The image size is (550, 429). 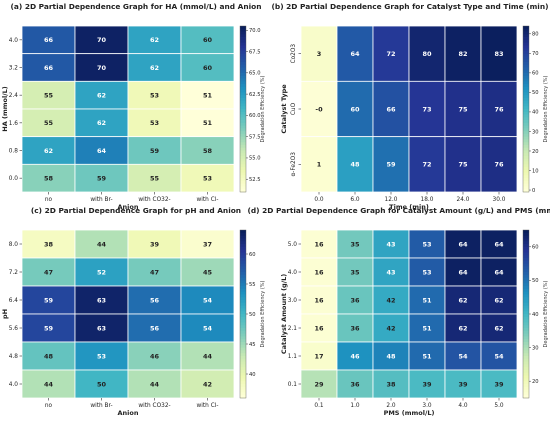 I want to click on cell-value-label: 50, so click(x=102, y=384).